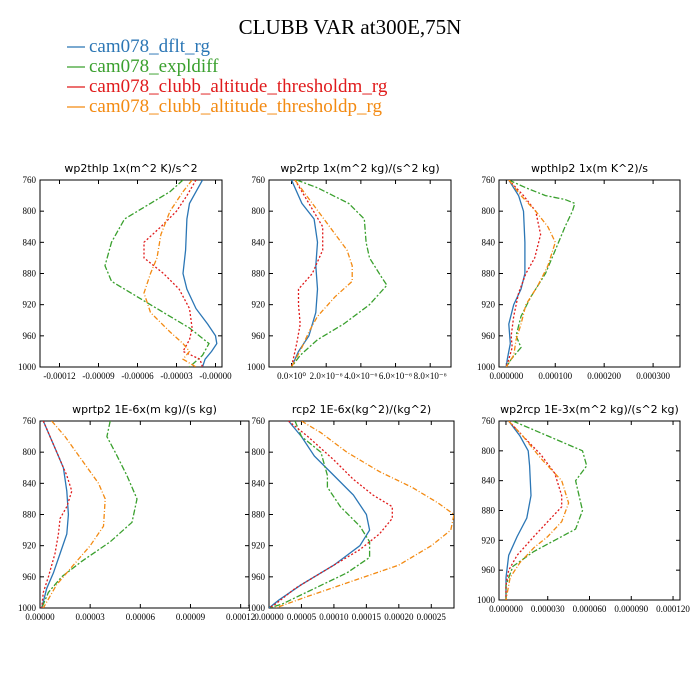 The height and width of the screenshot is (700, 700). What do you see at coordinates (653, 376) in the screenshot?
I see `x-tick-label: 0.000300` at bounding box center [653, 376].